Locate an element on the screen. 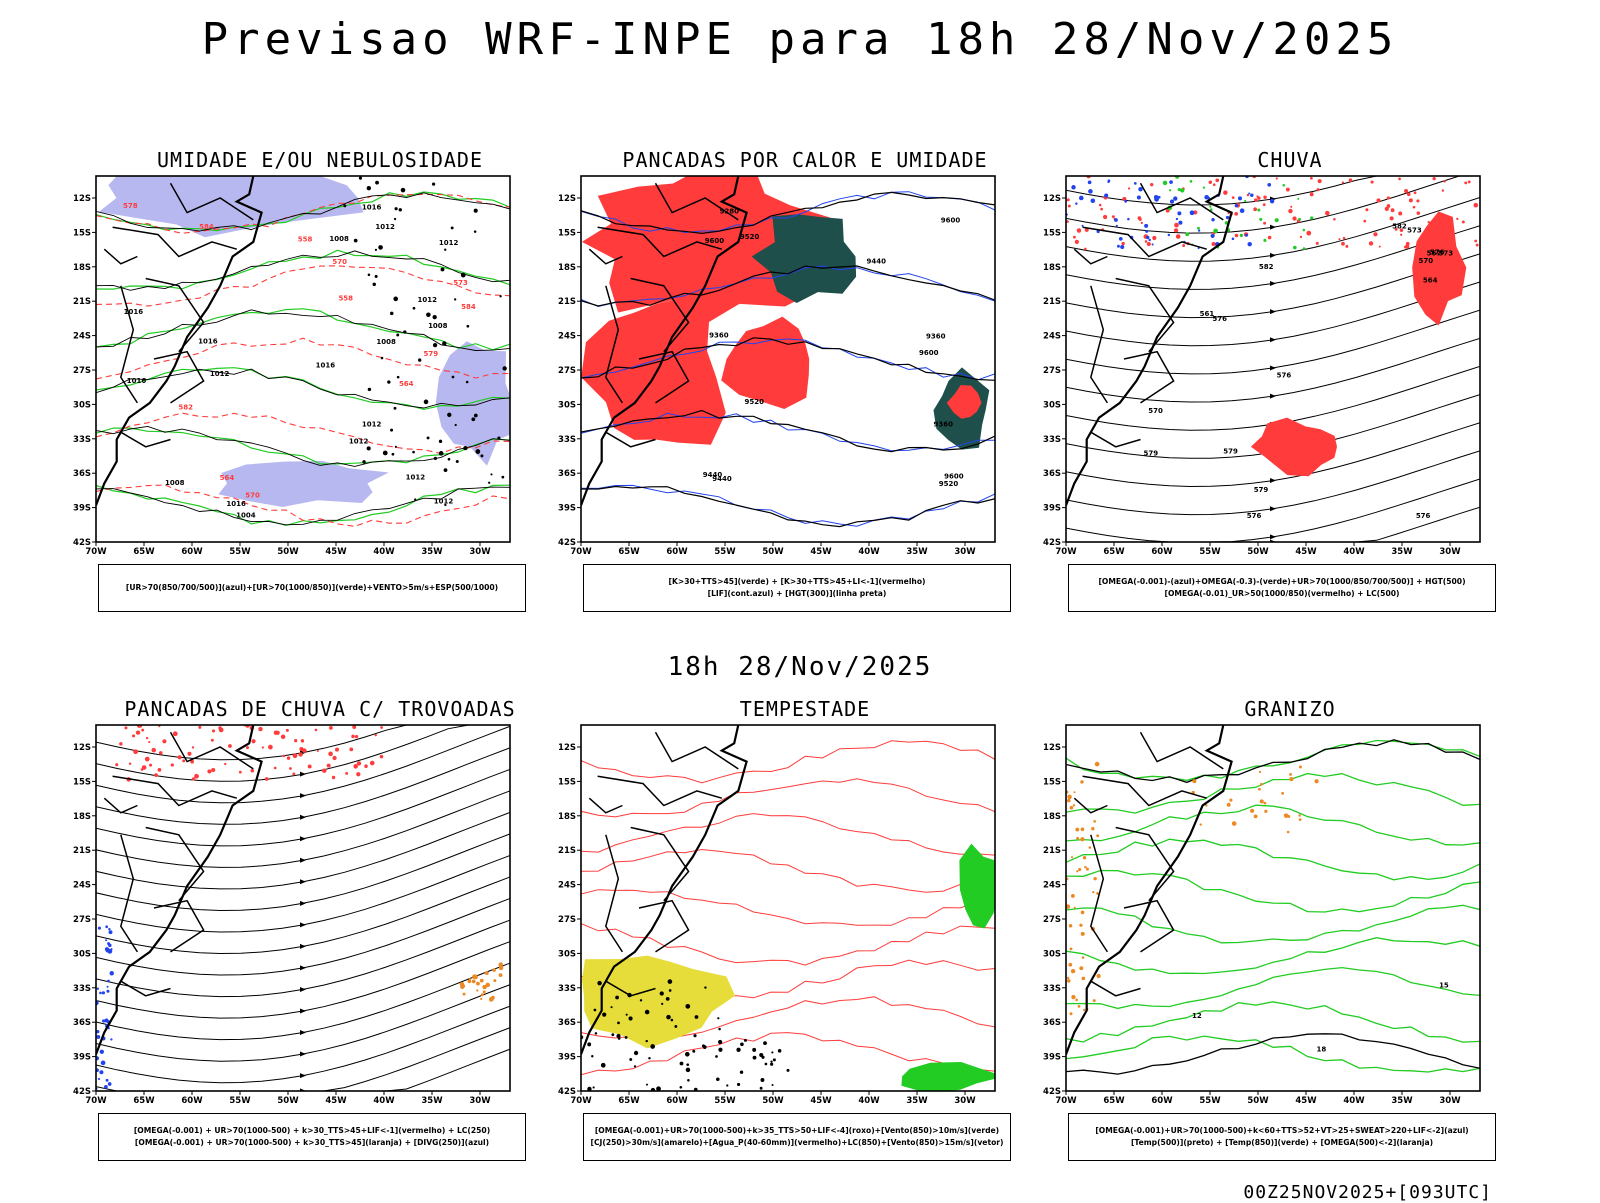 This screenshot has height=1203, width=1600. humidity-area-blue is located at coordinates (231, 207).